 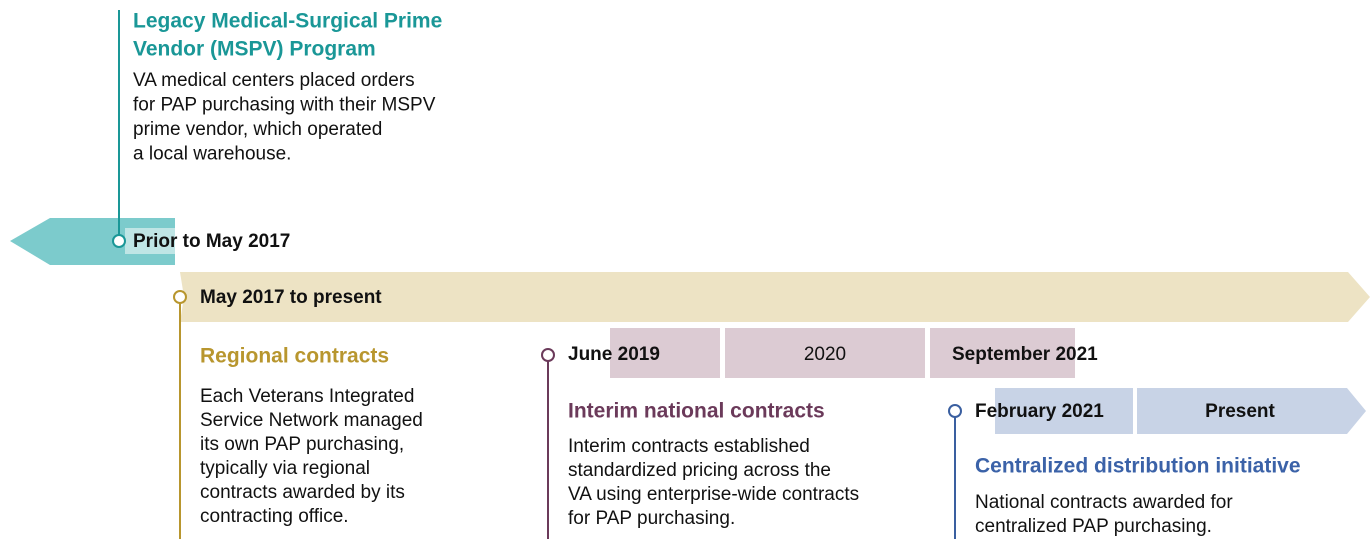 I want to click on current-band, so click(x=775, y=297).